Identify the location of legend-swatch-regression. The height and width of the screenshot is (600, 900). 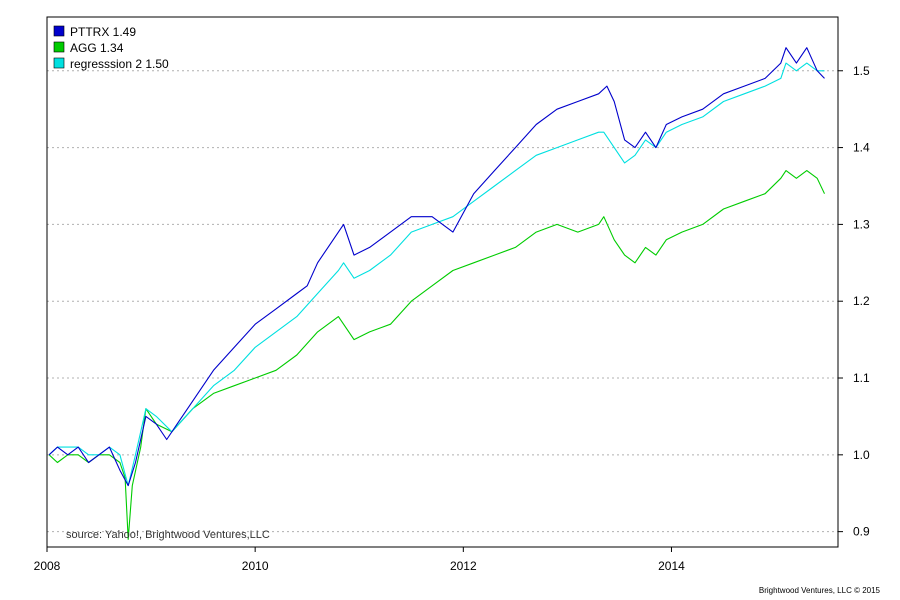
(59, 63).